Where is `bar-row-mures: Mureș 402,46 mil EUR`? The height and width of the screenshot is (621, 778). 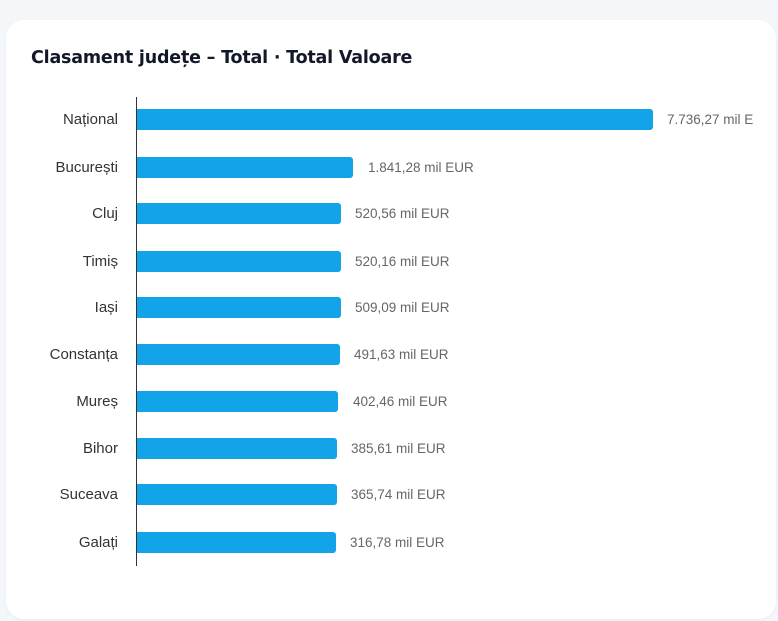 bar-row-mures: Mureș 402,46 mil EUR is located at coordinates (391, 402).